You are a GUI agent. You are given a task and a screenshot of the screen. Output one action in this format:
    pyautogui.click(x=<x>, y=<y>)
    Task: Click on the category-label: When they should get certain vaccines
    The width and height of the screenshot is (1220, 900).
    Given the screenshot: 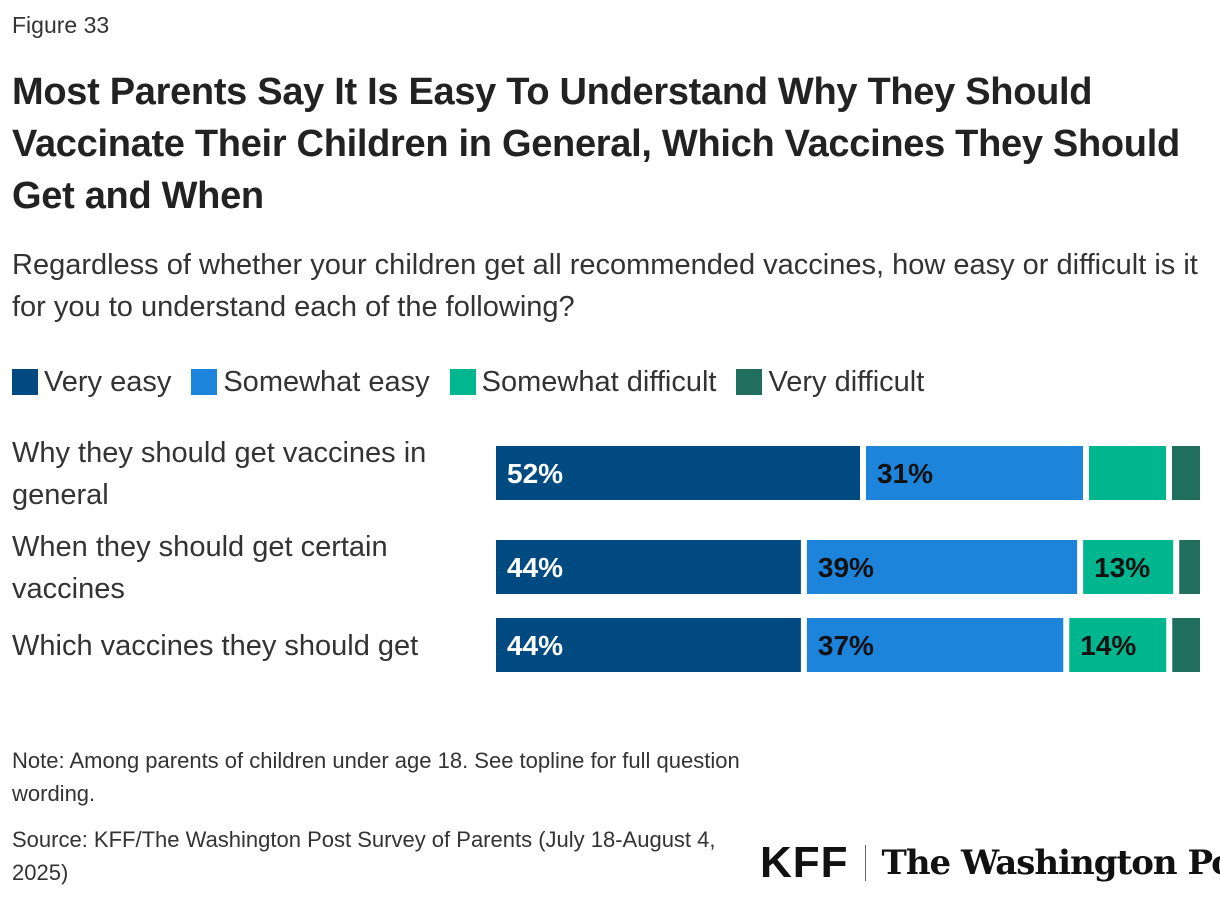 What is the action you would take?
    pyautogui.click(x=200, y=568)
    